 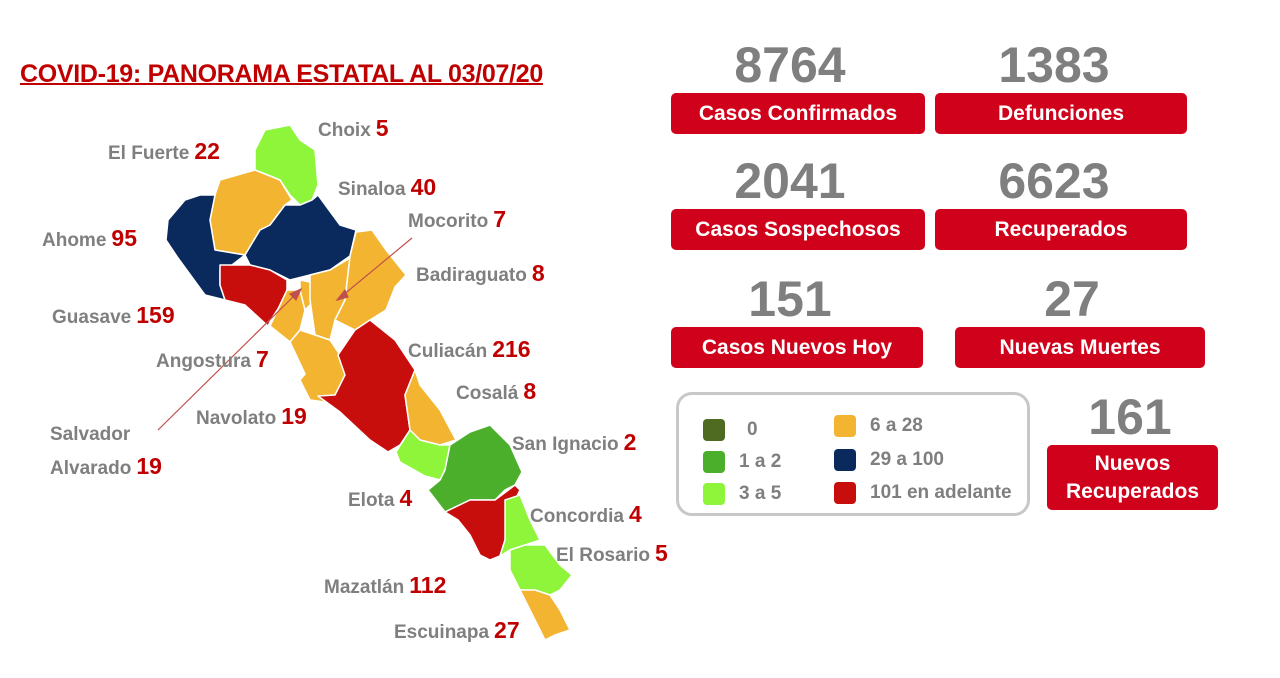 What do you see at coordinates (106, 466) in the screenshot?
I see `label-salvador-alvarado: Alvarado 19` at bounding box center [106, 466].